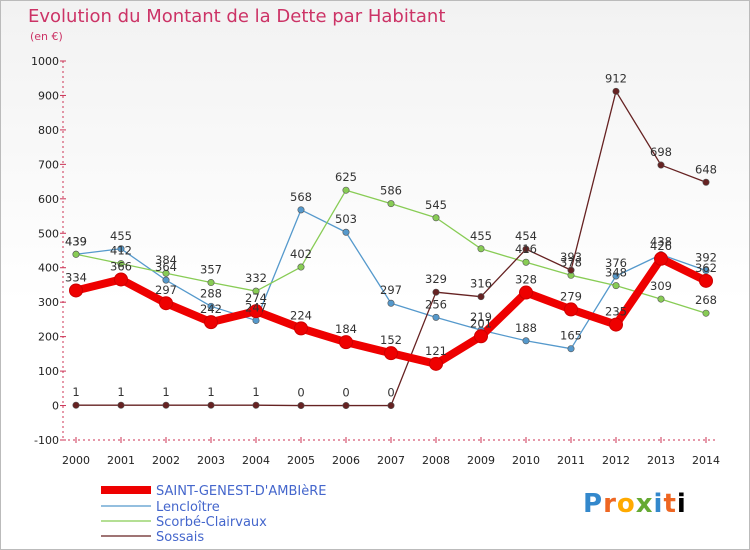  I want to click on x-tick-label: 2006, so click(346, 460).